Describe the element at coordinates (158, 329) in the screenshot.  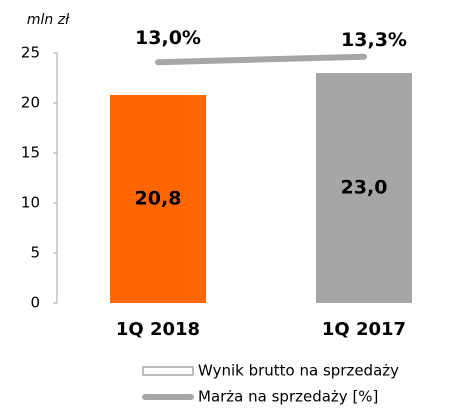
I see `x-tick-label: 1Q 2018` at that location.